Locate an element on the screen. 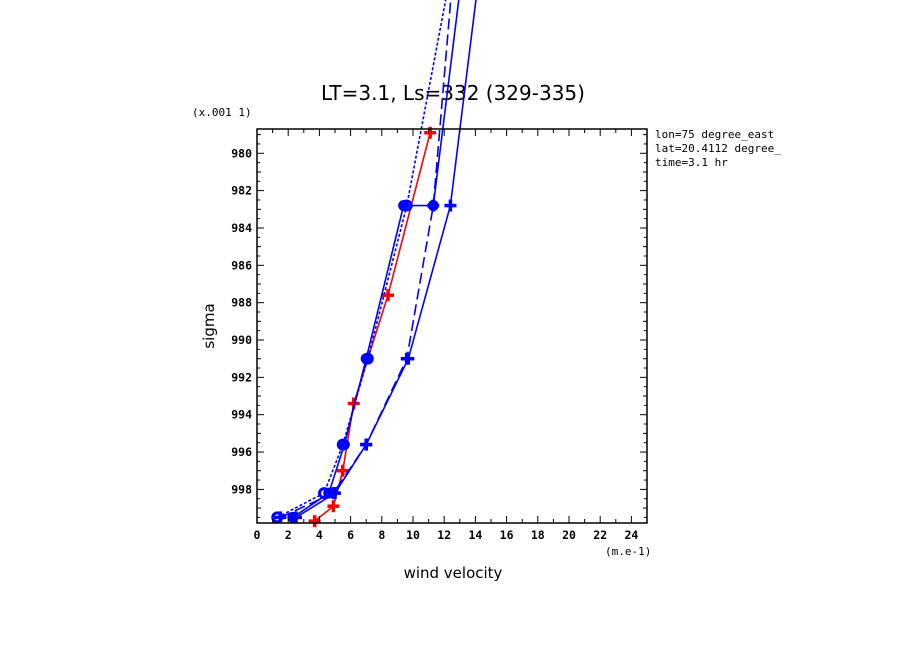  y-tick-label: 992 is located at coordinates (241, 377).